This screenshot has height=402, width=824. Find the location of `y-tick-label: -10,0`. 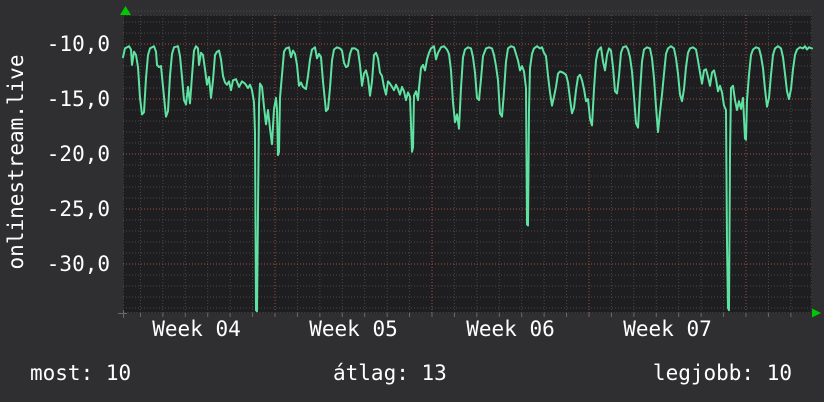

y-tick-label: -10,0 is located at coordinates (78, 44).